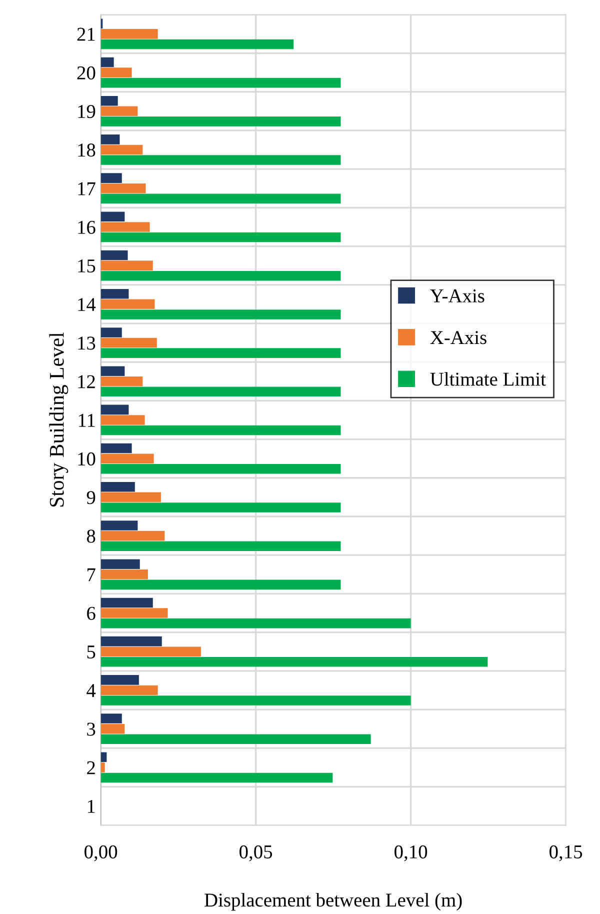 The width and height of the screenshot is (600, 914). Describe the element at coordinates (87, 111) in the screenshot. I see `y-tick-label: 19` at that location.